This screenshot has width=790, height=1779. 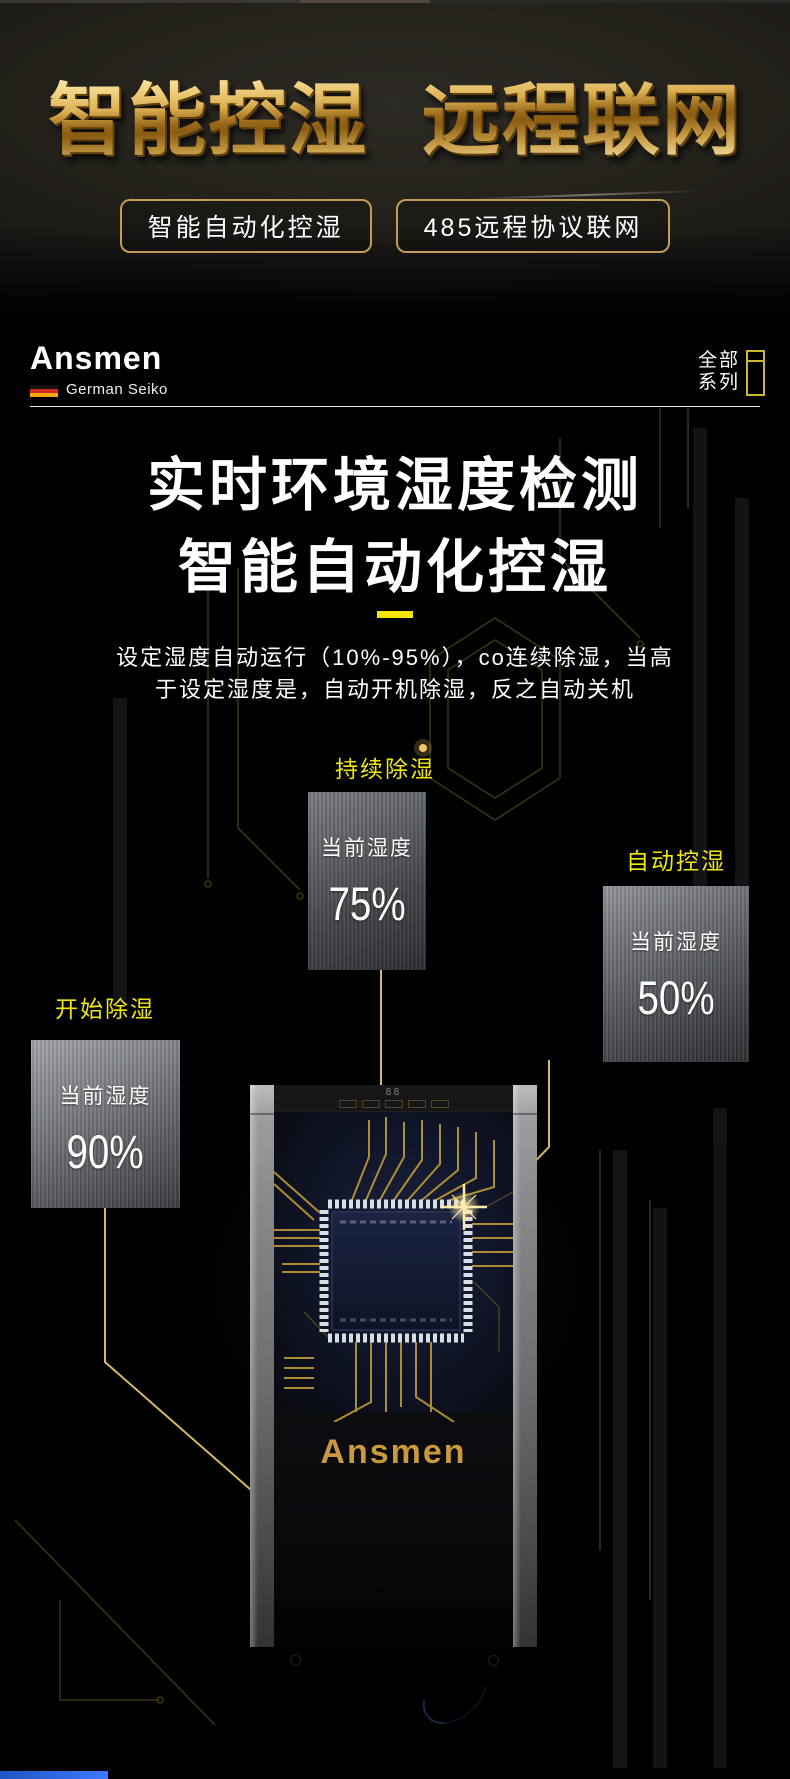 I want to click on section-heading-line1: 实时环境湿度检测, so click(x=394, y=485).